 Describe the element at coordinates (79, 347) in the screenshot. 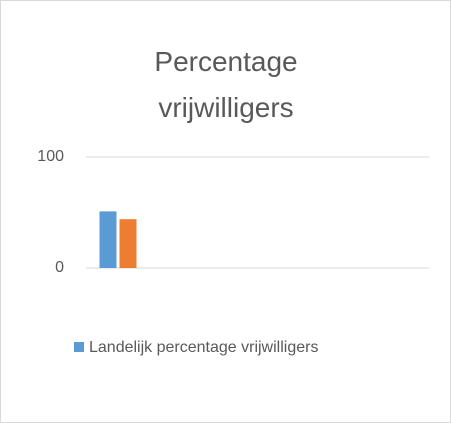

I see `legend-swatch` at that location.